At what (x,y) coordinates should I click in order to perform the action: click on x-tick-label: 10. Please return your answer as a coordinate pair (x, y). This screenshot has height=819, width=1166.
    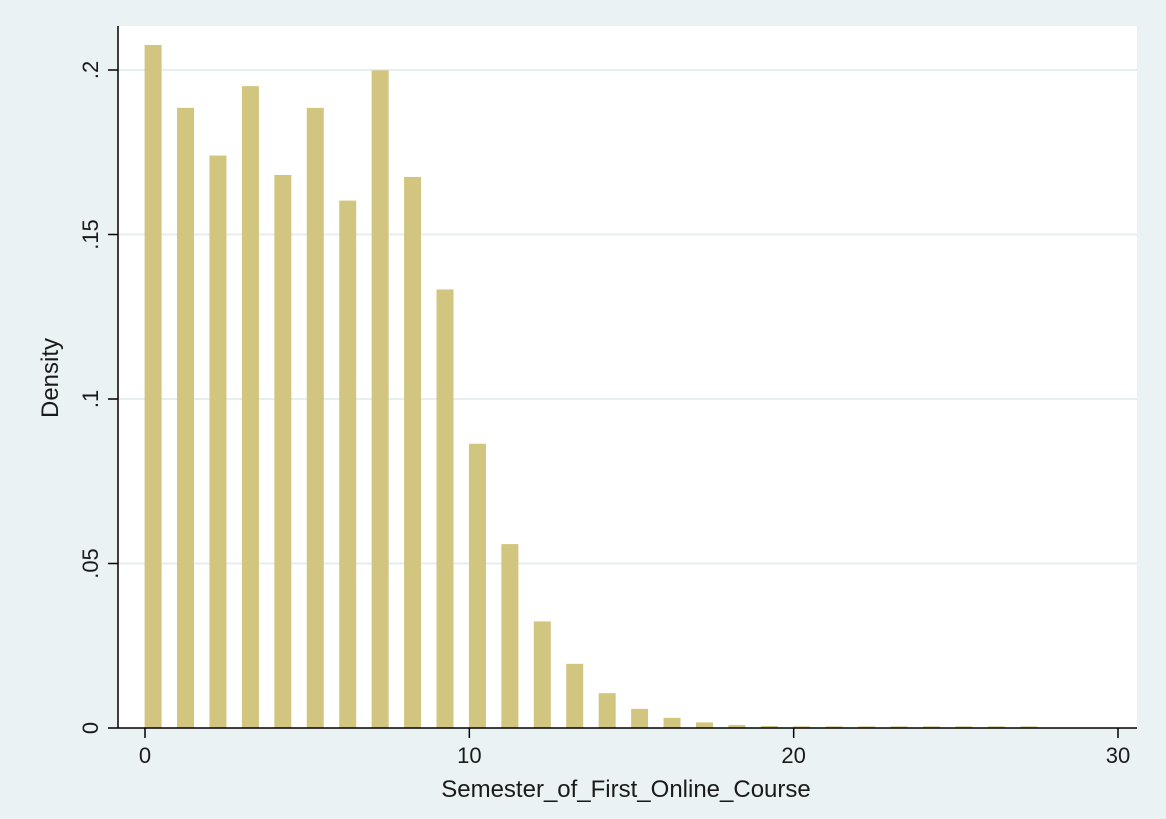
    Looking at the image, I should click on (469, 755).